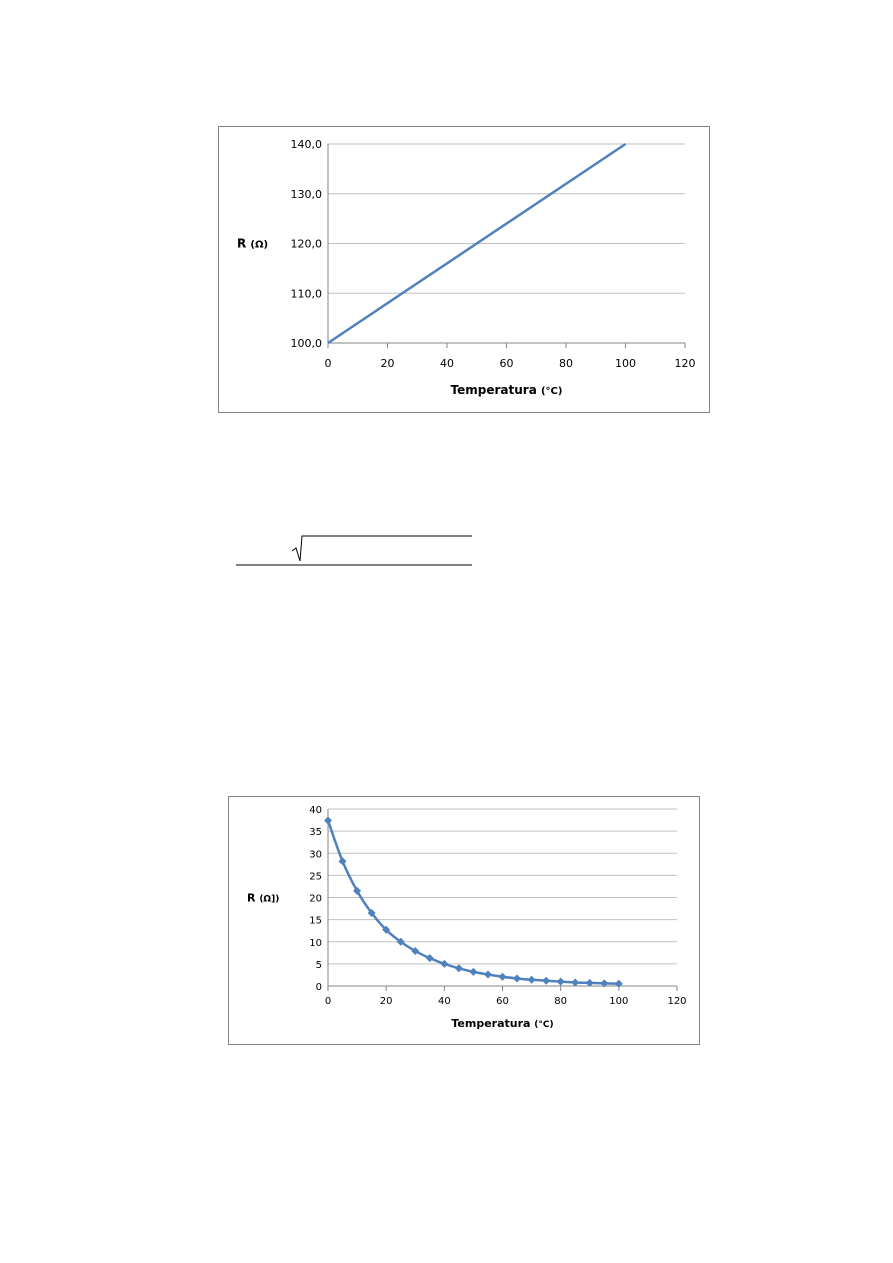  Describe the element at coordinates (315, 921) in the screenshot. I see `y-tick-label: 15` at that location.